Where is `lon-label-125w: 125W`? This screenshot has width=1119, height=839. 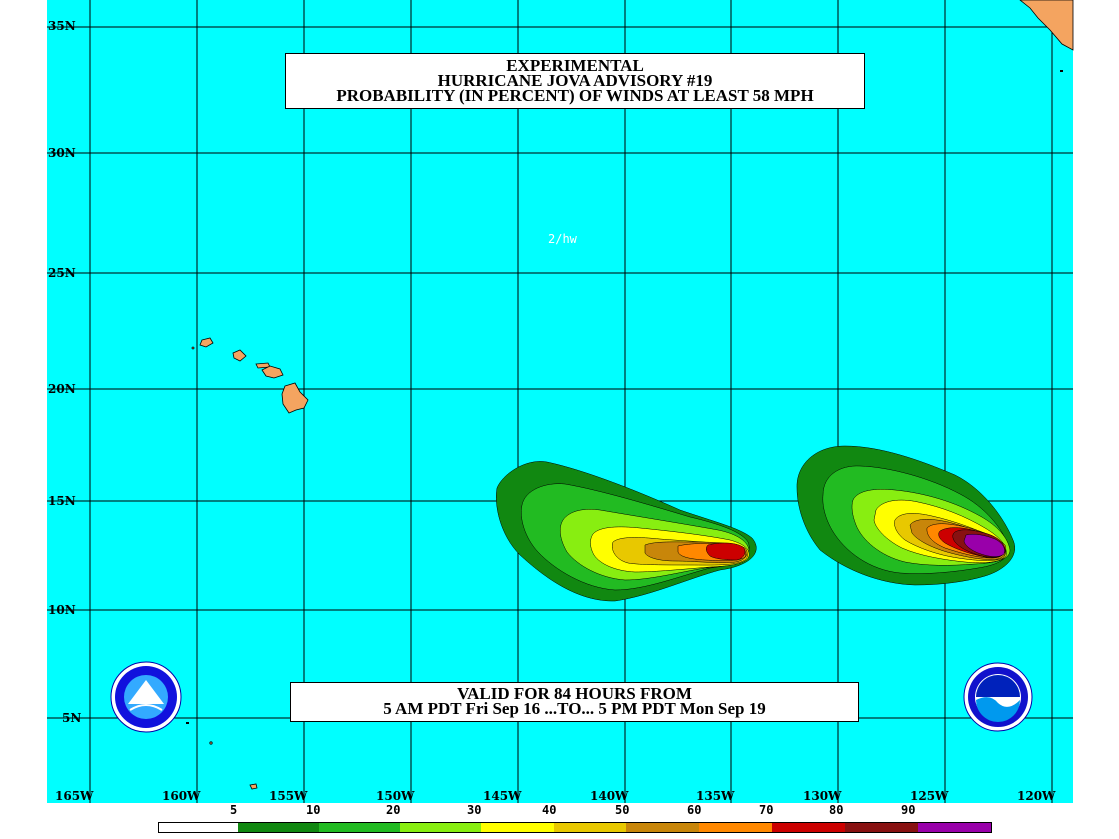 lon-label-125w: 125W is located at coordinates (929, 796).